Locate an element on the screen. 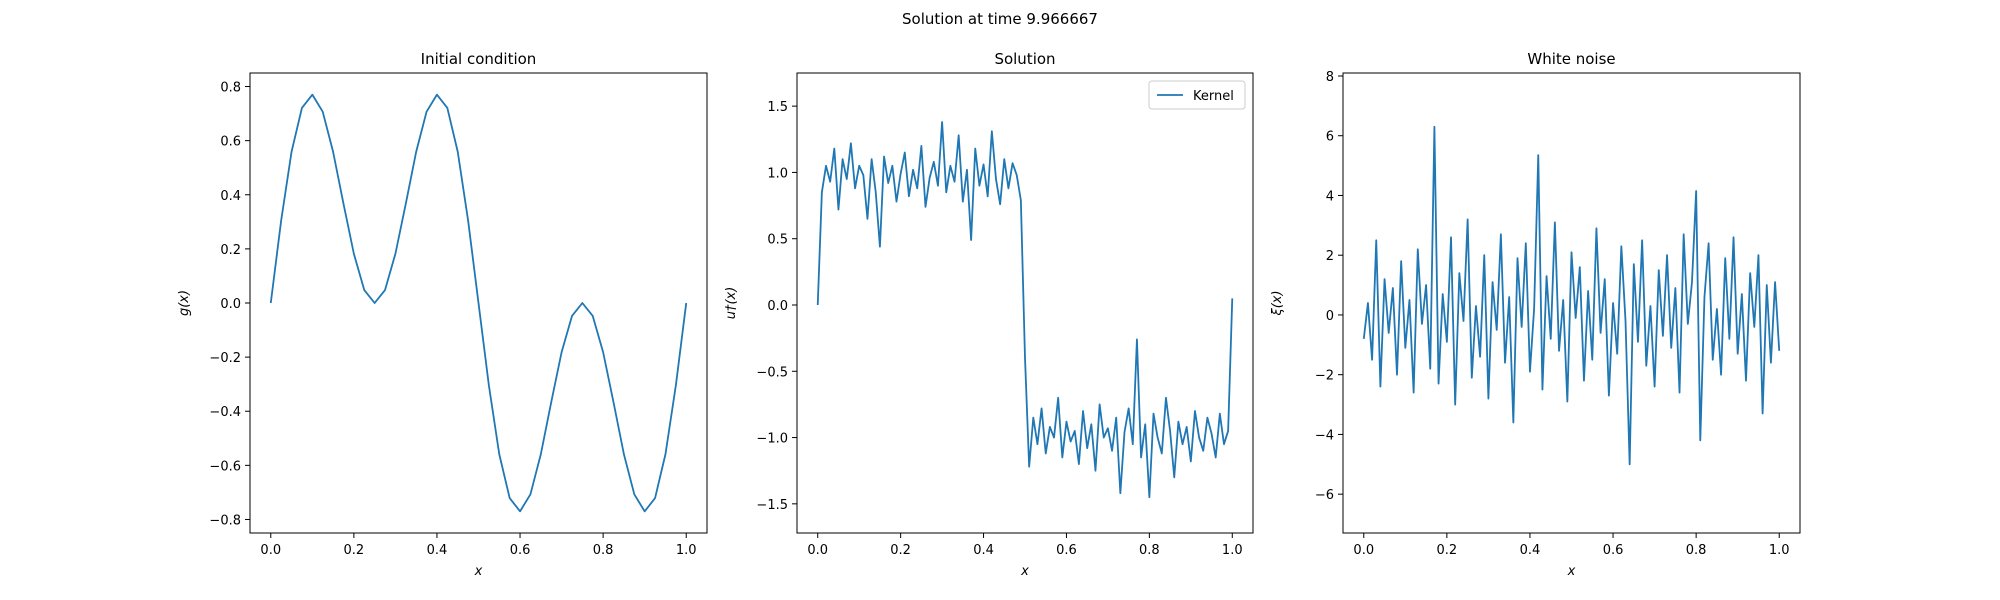  y-tick-label: 1.0 is located at coordinates (777, 173).